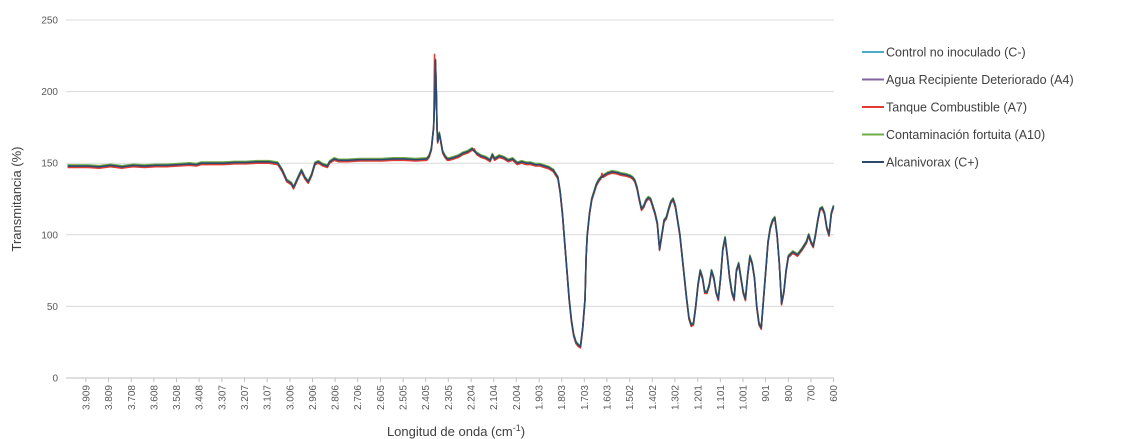 Image resolution: width=1132 pixels, height=439 pixels. What do you see at coordinates (540, 397) in the screenshot?
I see `x-tick-label: 1.903` at bounding box center [540, 397].